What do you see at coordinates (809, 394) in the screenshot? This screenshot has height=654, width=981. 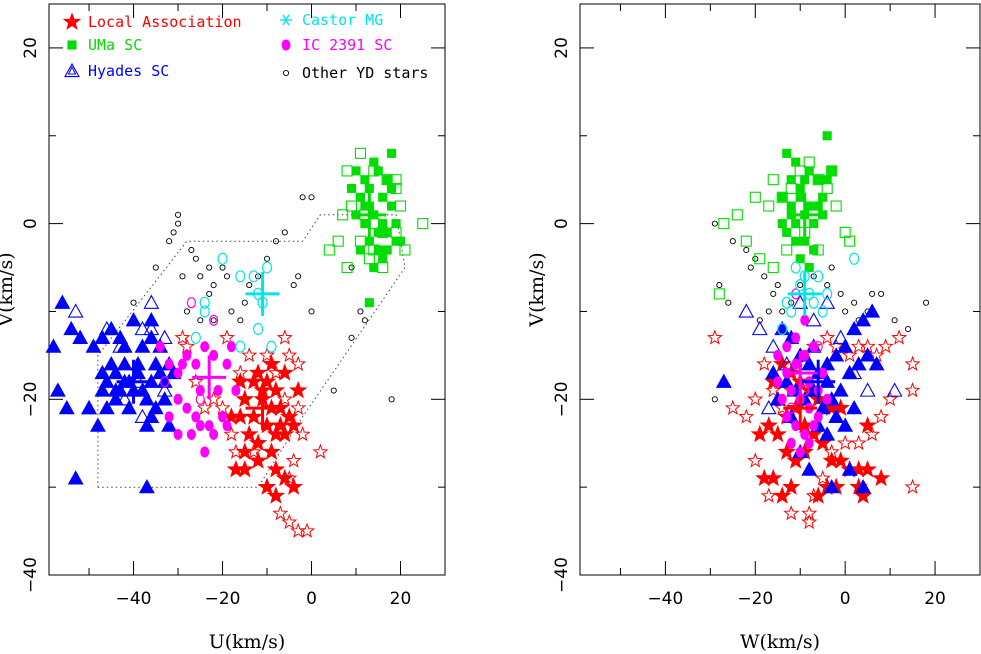 I see `series-hyades-sc` at bounding box center [809, 394].